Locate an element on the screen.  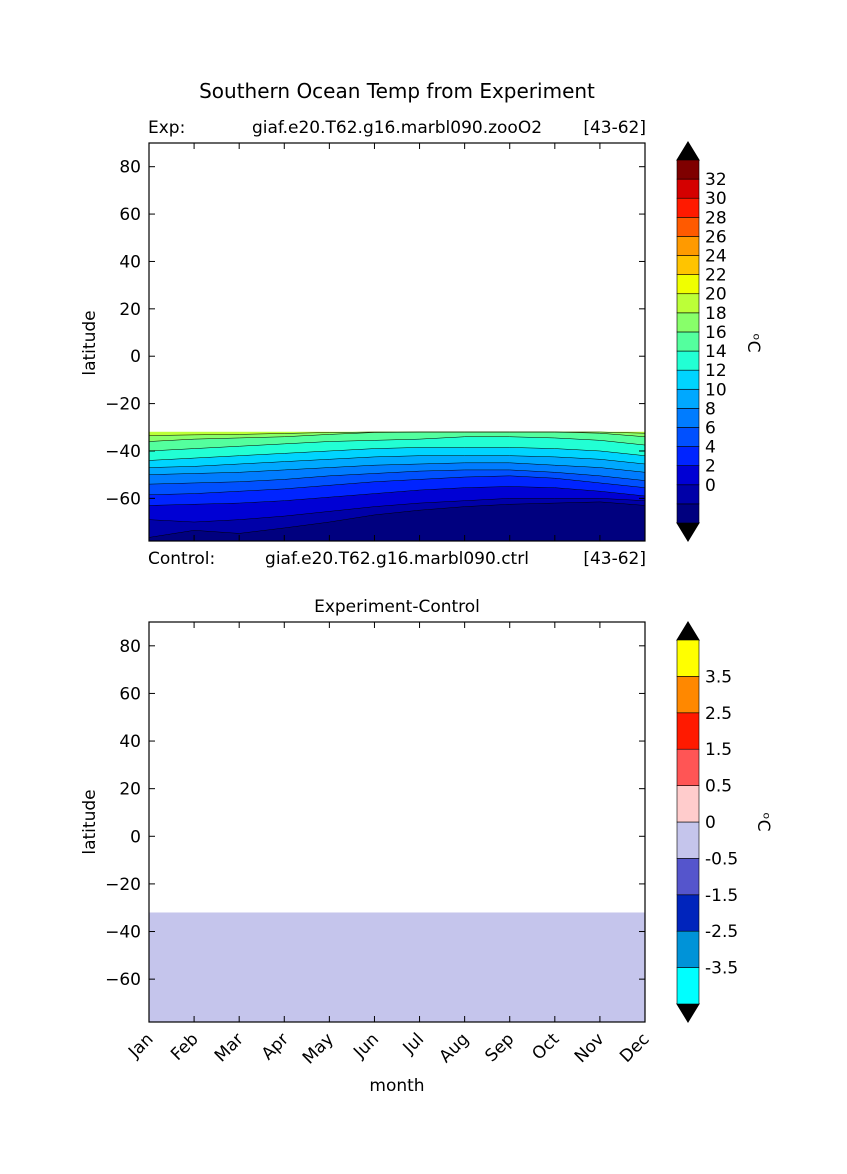
colorbar-tick-label: 2 is located at coordinates (710, 467).